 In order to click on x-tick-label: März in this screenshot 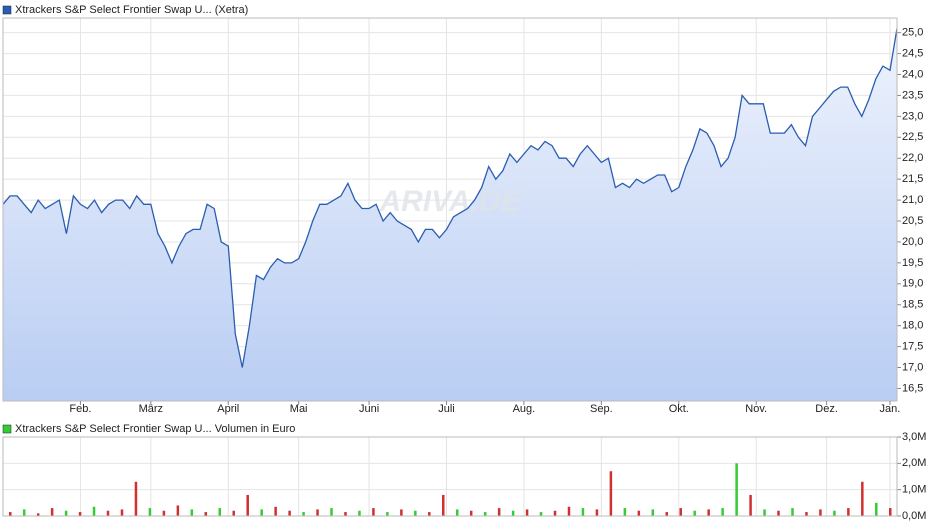, I will do `click(151, 409)`.